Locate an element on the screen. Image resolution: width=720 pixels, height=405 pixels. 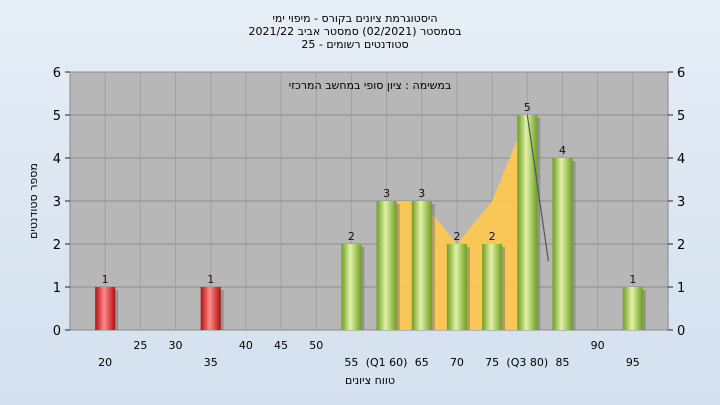
y-tick-label: 2 is located at coordinates (57, 245).